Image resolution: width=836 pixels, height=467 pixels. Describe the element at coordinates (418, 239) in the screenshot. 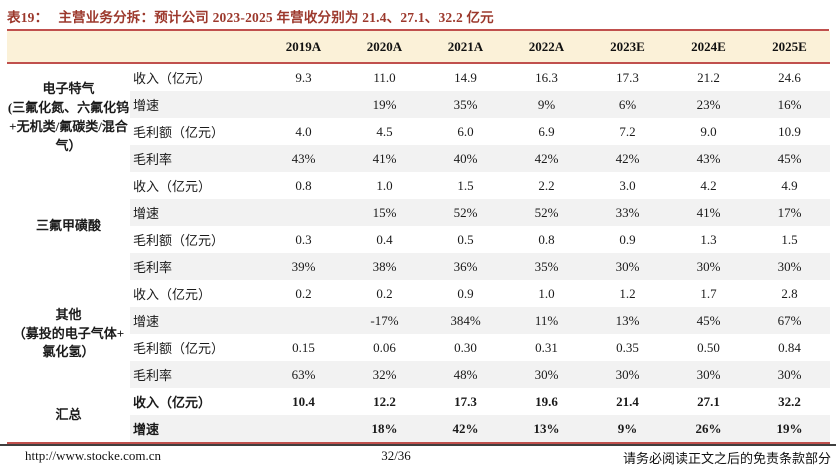

I see `table-row: 毛利额（亿元） 0.3 0.4 0.5 0.8 0.9 1.3 1.5` at that location.